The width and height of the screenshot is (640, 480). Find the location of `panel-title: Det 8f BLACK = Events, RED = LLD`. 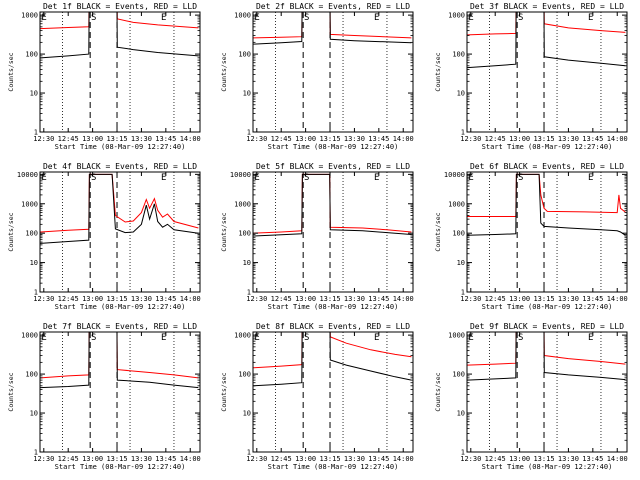

panel-title: Det 8f BLACK = Events, RED = LLD is located at coordinates (333, 326).